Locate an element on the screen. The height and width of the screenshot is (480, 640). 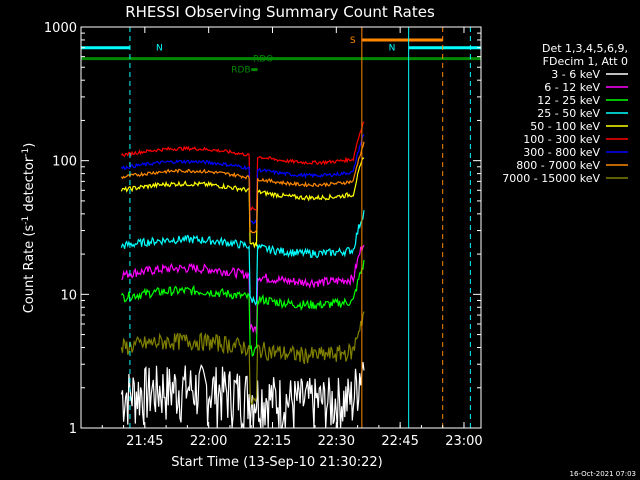
y-axis-label-sup1: -1 is located at coordinates (26, 220).